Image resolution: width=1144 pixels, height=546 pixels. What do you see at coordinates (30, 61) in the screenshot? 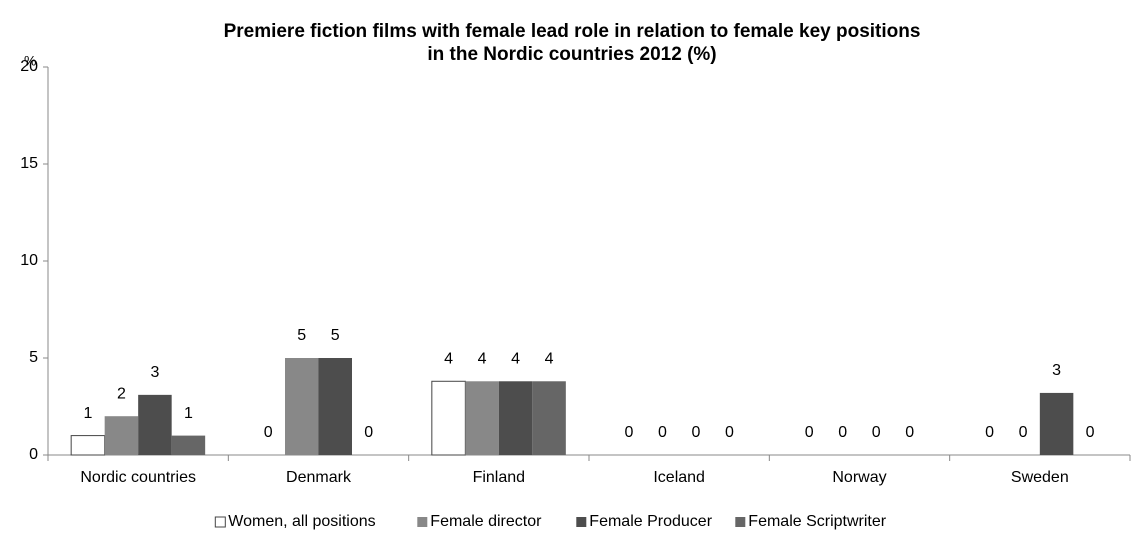
I see `y-unit: %` at bounding box center [30, 61].